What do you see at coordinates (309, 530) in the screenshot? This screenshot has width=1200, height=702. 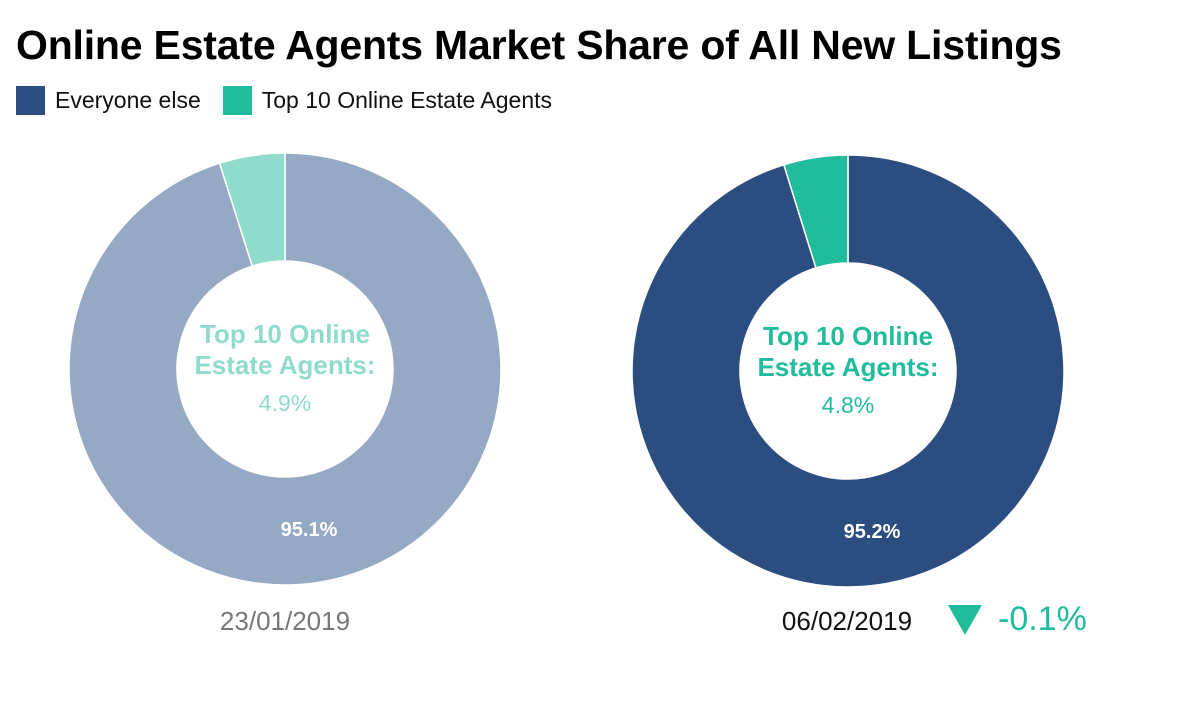 I see `slice-label: 95.1%` at bounding box center [309, 530].